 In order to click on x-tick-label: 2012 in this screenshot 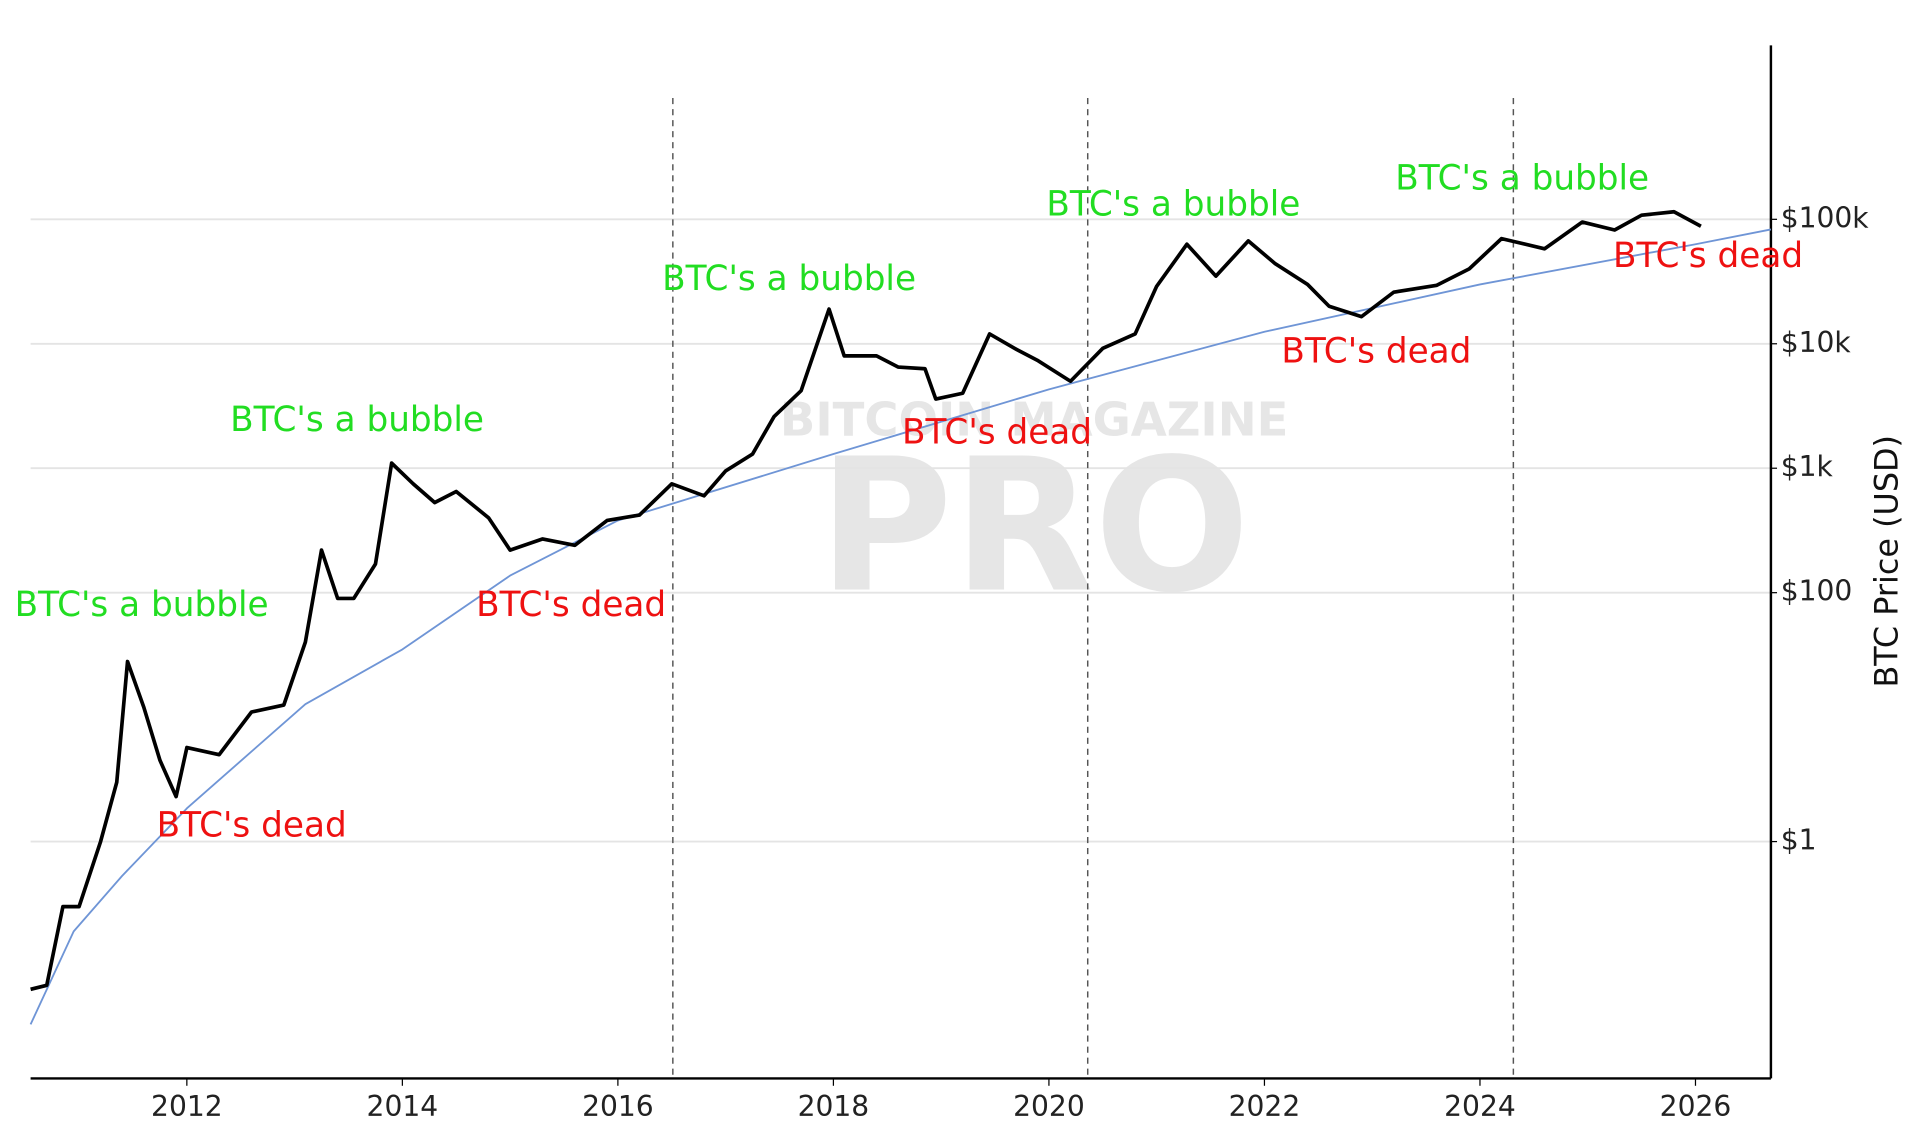, I will do `click(187, 1106)`.